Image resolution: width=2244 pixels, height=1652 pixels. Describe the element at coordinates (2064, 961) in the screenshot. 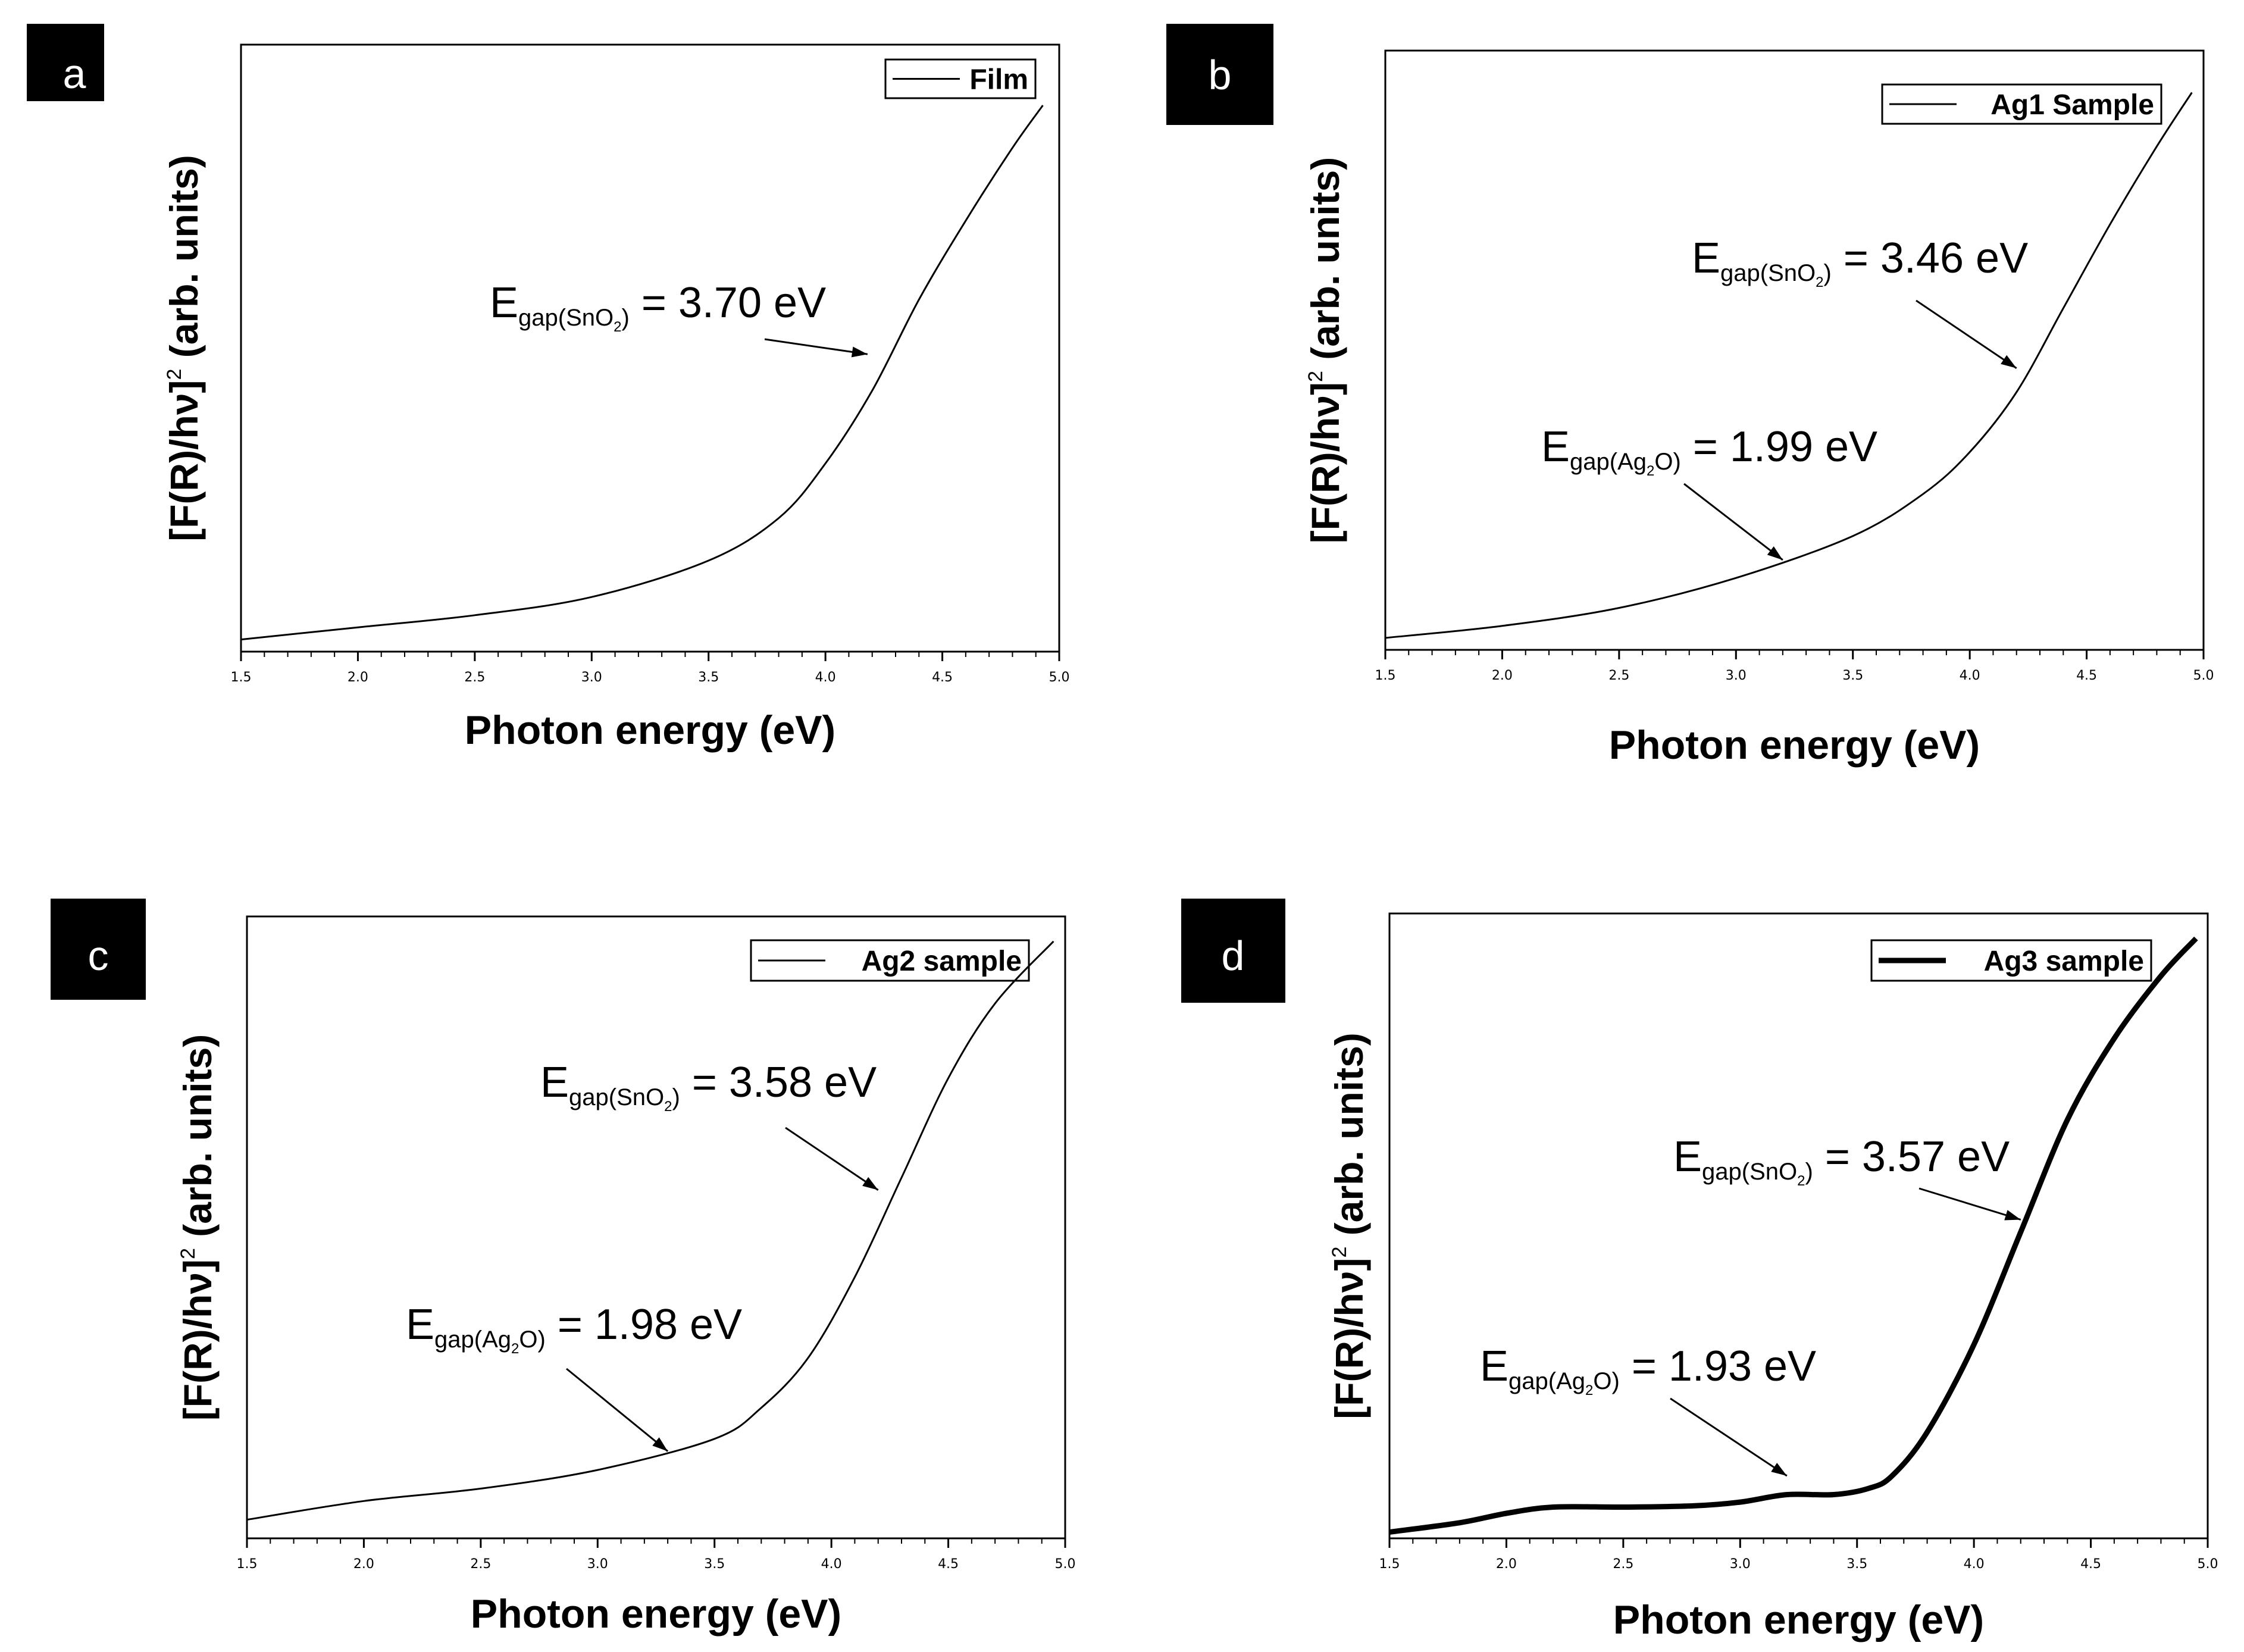

I see `legend-label: Ag3 sample` at that location.